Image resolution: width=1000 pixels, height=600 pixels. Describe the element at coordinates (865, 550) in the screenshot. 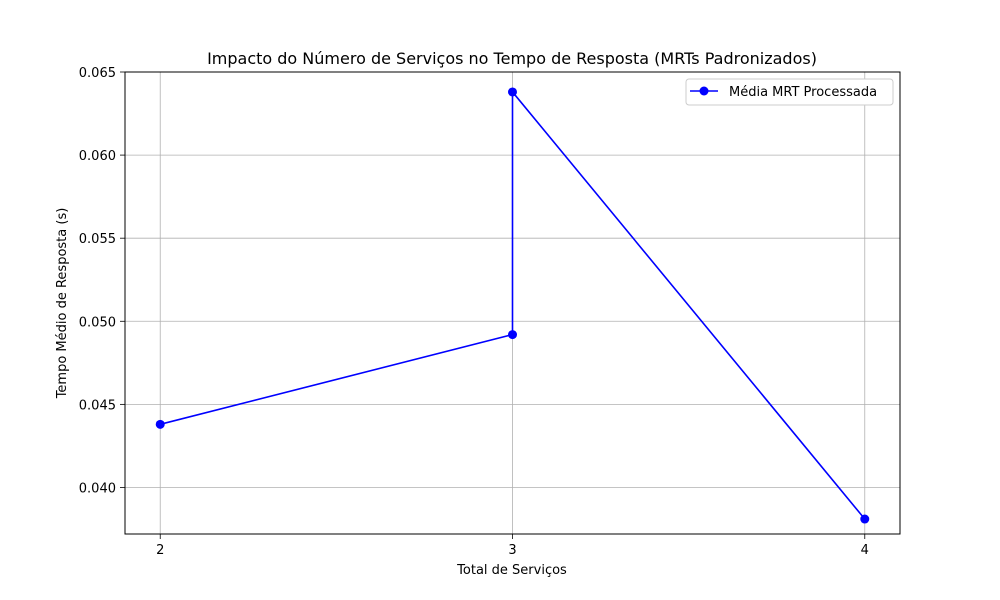

I see `x-tick-label: 4` at that location.